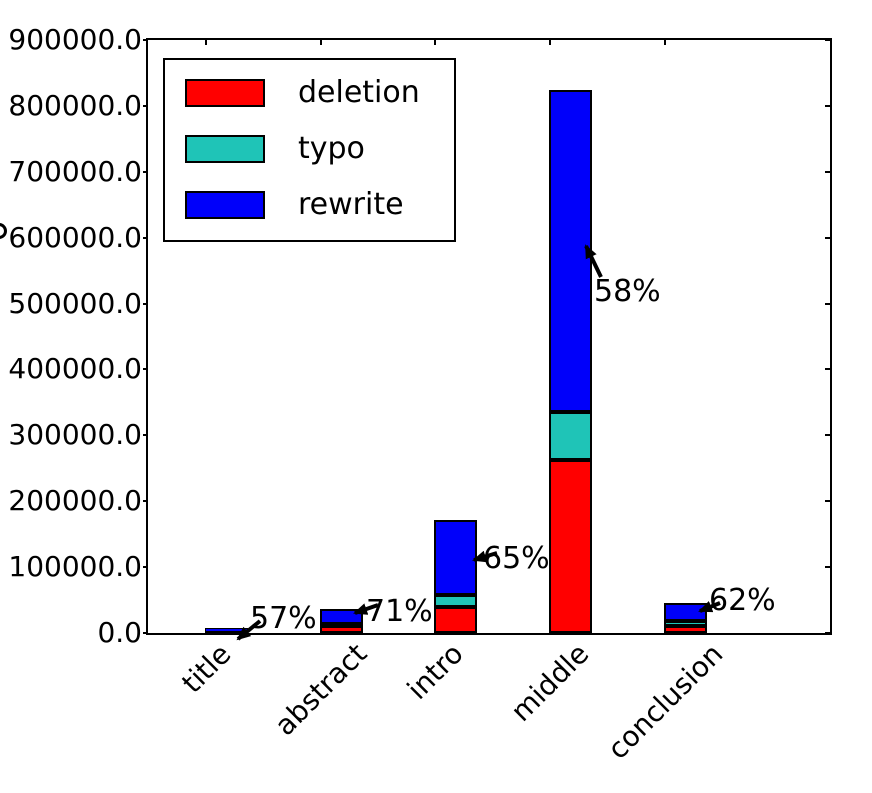  What do you see at coordinates (75, 369) in the screenshot?
I see `y-tick-label: 400000.0` at bounding box center [75, 369].